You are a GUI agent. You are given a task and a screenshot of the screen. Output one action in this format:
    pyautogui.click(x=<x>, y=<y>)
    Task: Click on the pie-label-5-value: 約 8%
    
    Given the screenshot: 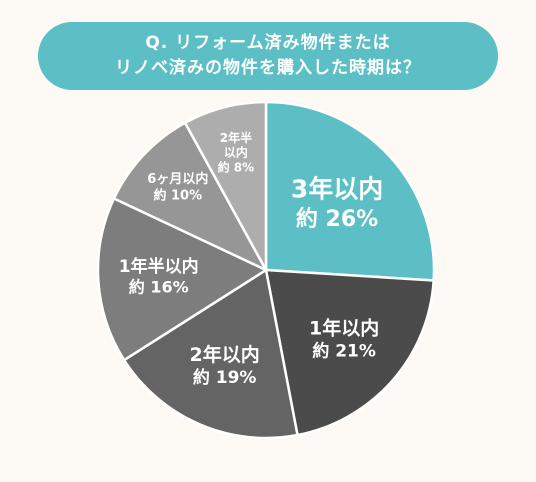 What is the action you would take?
    pyautogui.click(x=236, y=167)
    